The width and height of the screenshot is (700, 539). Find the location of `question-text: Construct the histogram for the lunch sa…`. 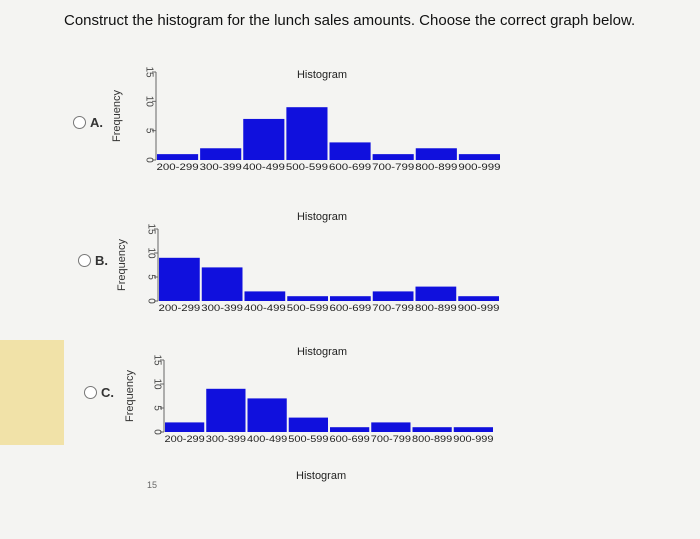

question-text: Construct the histogram for the lunch sa… is located at coordinates (350, 20).